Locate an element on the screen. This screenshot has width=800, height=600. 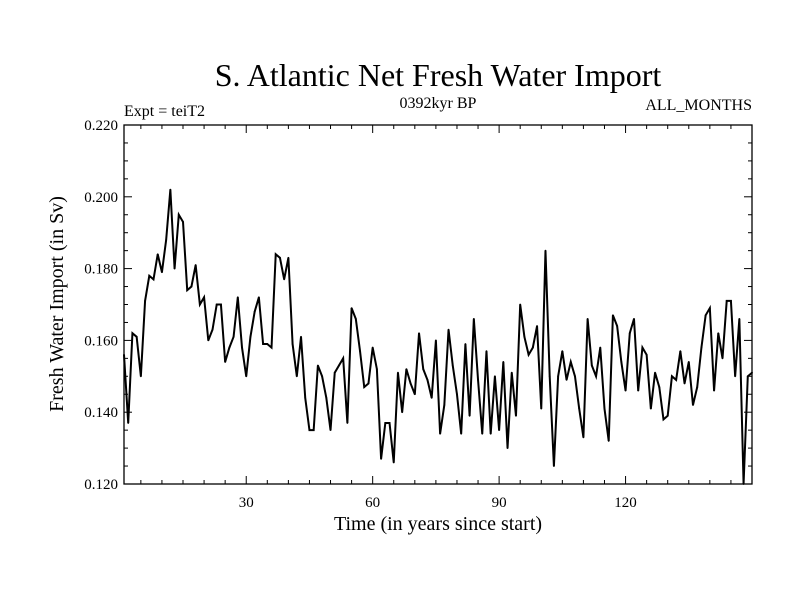
chart-title: S. Atlantic Net Fresh Water Import is located at coordinates (438, 75).